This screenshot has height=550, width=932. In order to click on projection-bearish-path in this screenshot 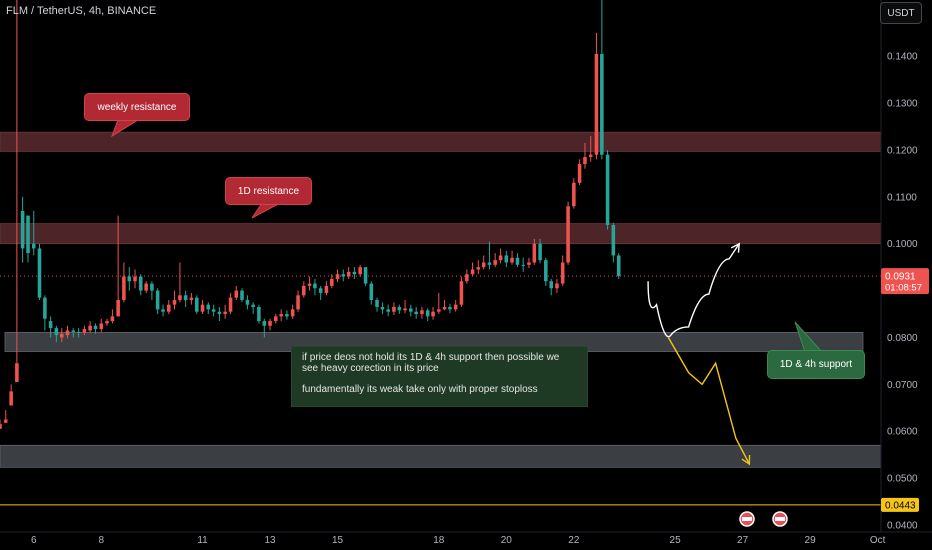, I will do `click(708, 401)`.